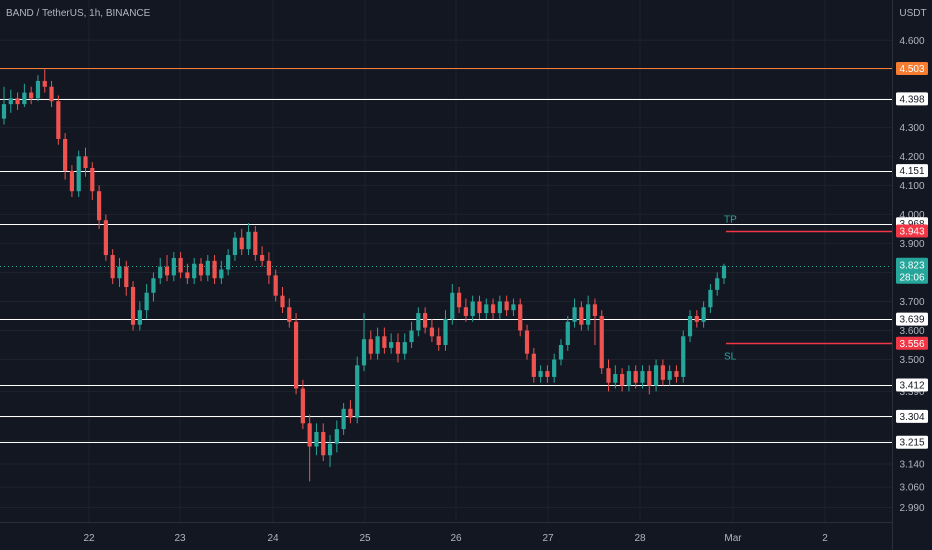  What do you see at coordinates (912, 231) in the screenshot?
I see `target-badge-tp-bg` at bounding box center [912, 231].